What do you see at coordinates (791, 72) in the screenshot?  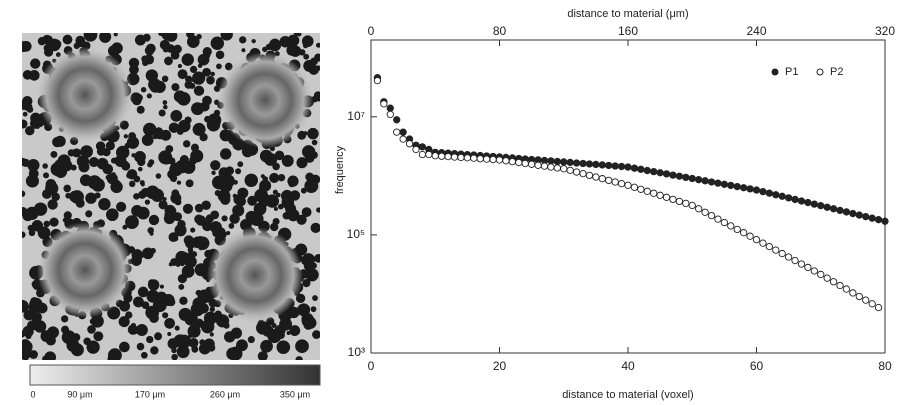 I see `legend-label: P1` at bounding box center [791, 72].